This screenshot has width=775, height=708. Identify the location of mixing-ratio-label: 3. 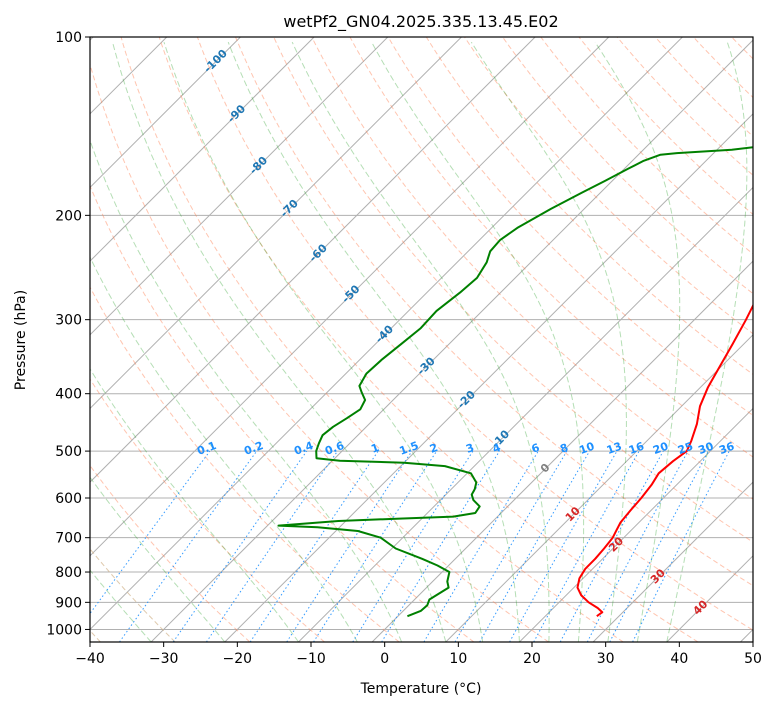
(470, 448).